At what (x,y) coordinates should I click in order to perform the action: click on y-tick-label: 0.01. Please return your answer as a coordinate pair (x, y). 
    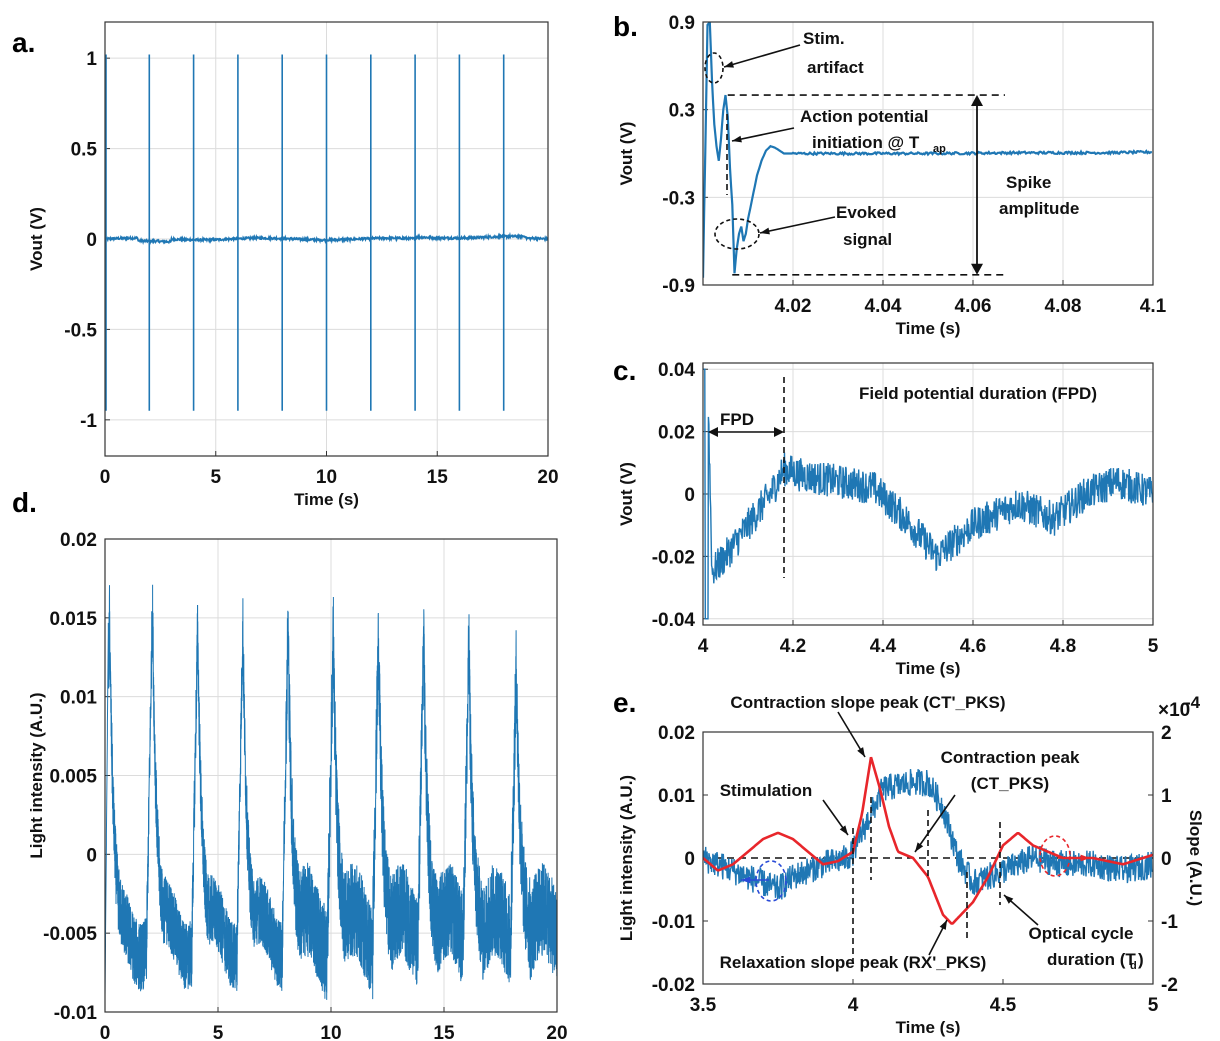
    Looking at the image, I should click on (676, 796).